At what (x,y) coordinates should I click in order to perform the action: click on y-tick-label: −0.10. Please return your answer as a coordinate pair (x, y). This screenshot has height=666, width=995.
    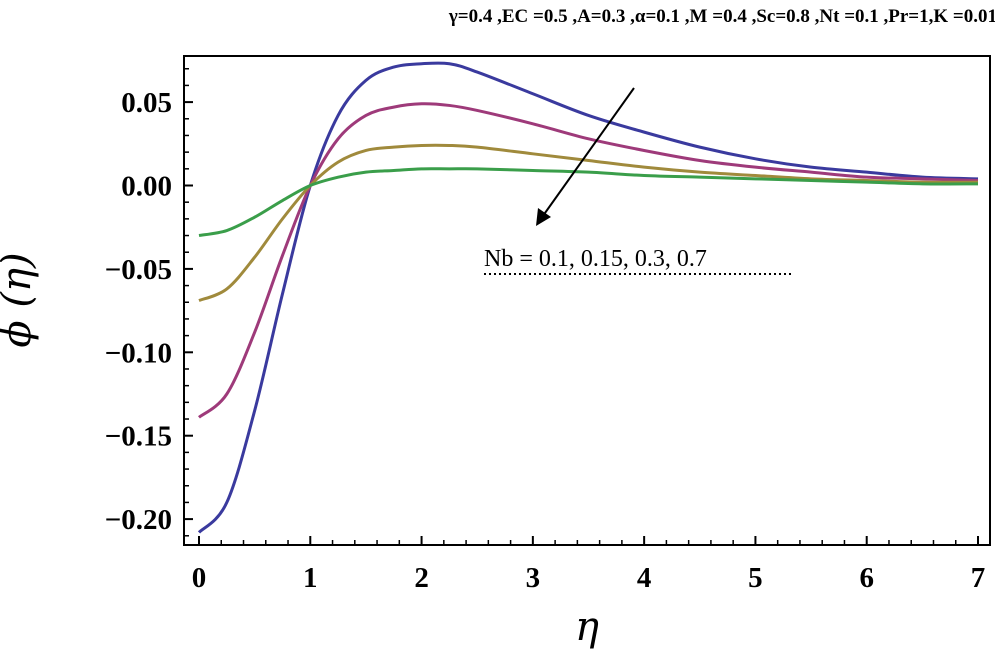
    Looking at the image, I should click on (138, 353).